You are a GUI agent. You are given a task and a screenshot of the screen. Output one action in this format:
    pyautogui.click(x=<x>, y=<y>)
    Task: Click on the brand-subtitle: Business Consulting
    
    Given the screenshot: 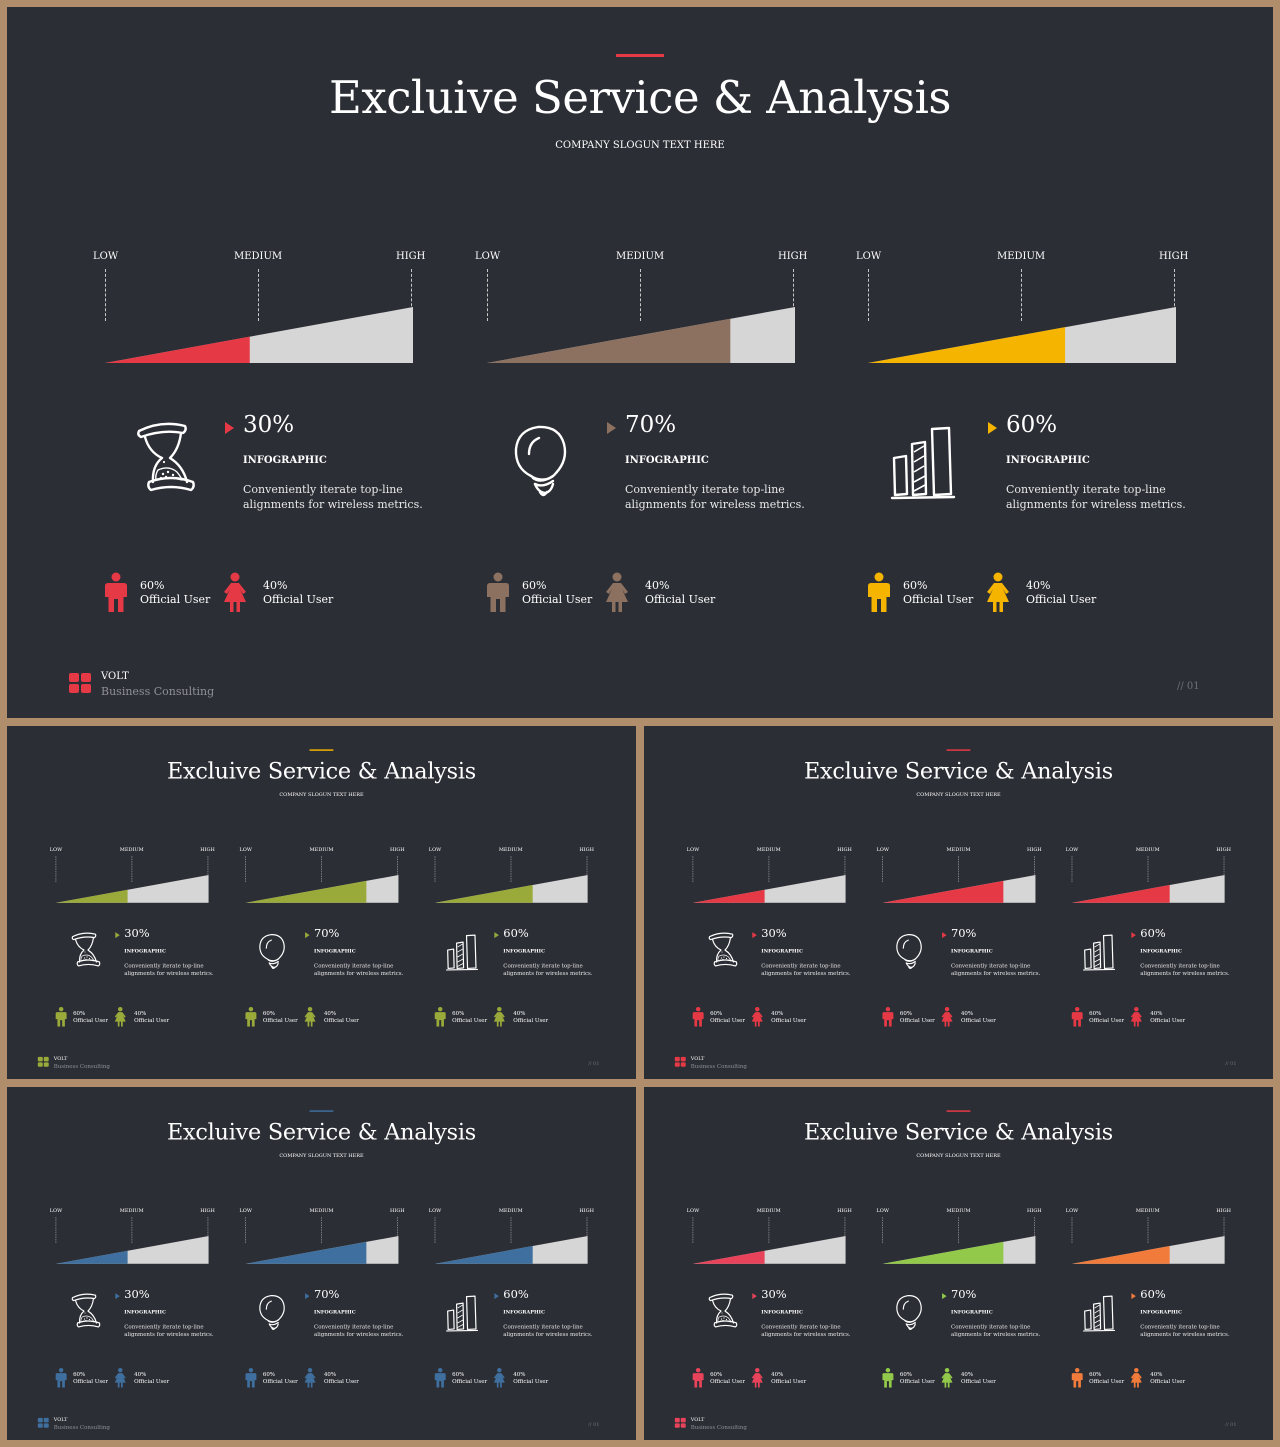 What is the action you would take?
    pyautogui.click(x=718, y=1066)
    